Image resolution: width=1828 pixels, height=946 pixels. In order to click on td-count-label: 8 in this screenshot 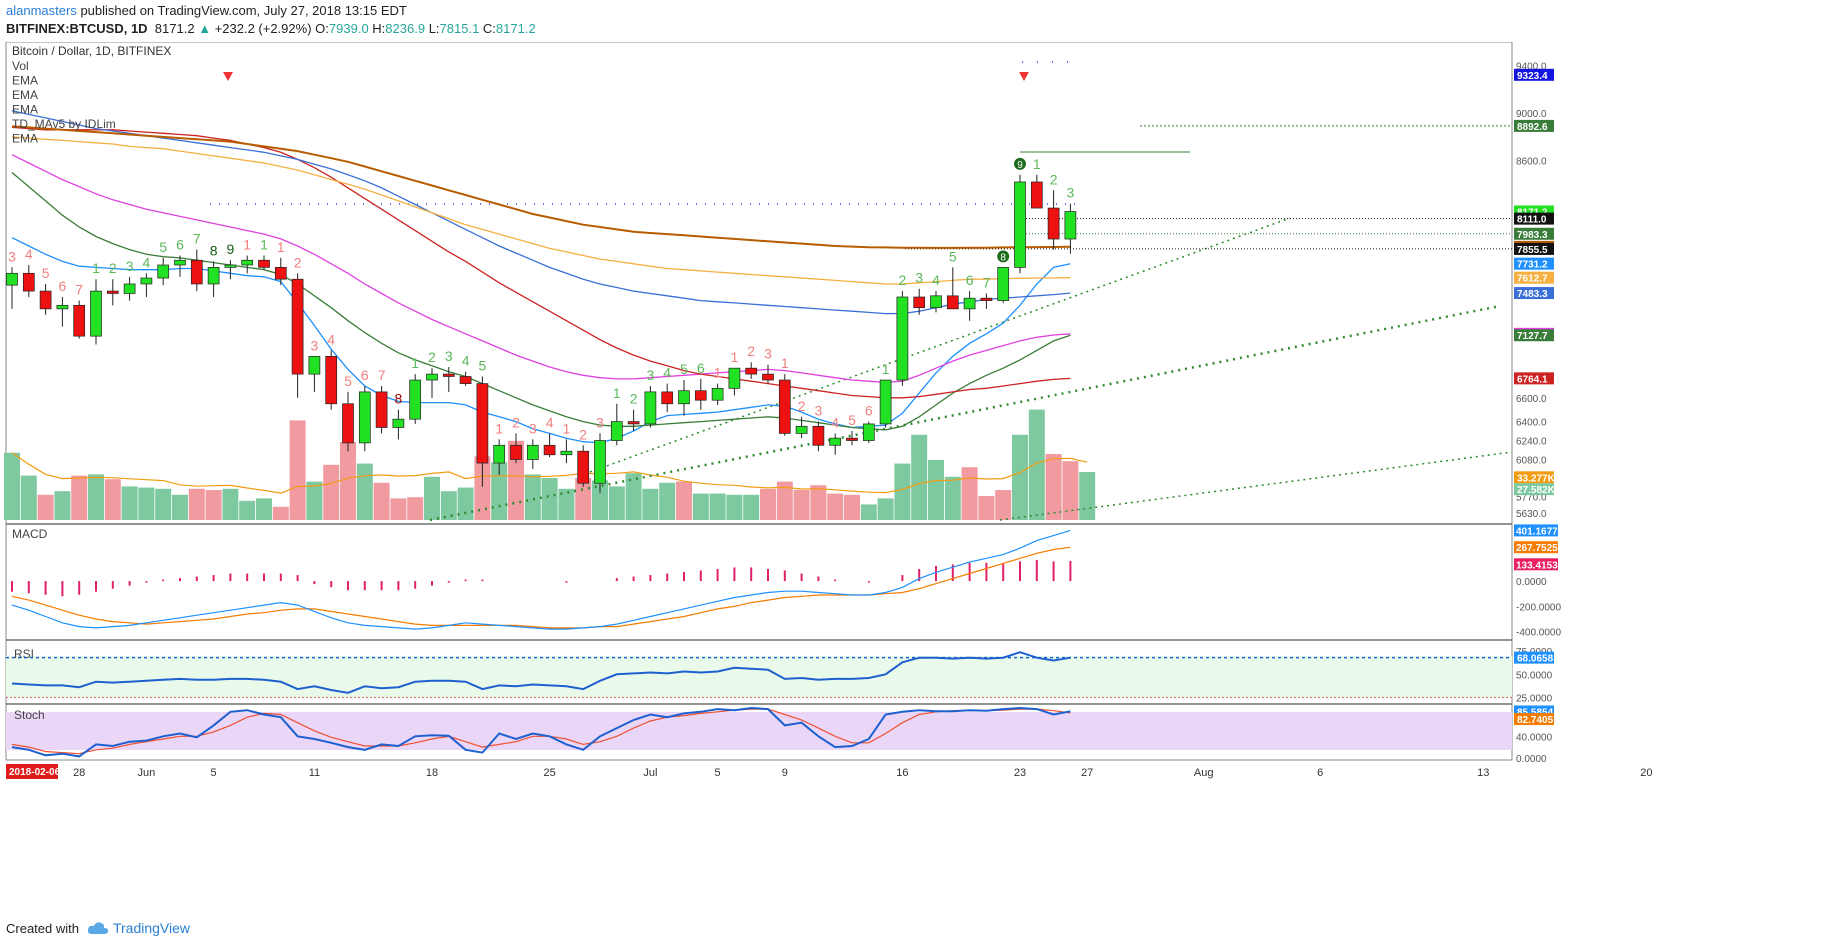, I will do `click(399, 399)`.